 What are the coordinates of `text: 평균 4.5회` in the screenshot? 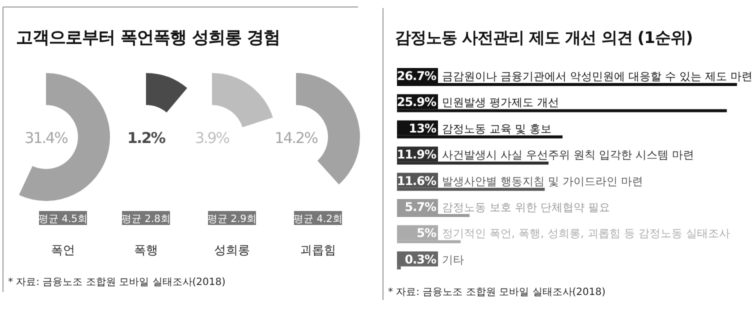 It's located at (63, 219).